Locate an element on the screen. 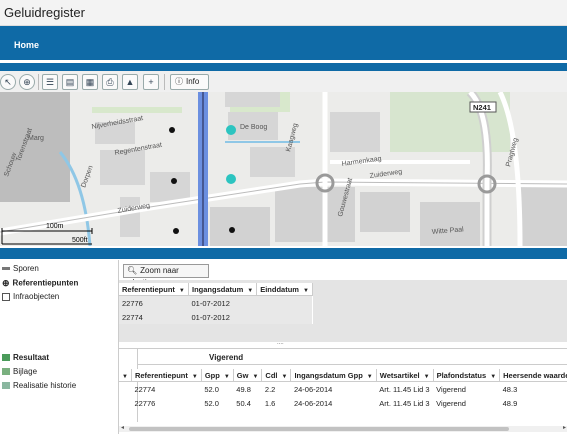 This screenshot has height=434, width=567. panel-divider is located at coordinates (343, 348).